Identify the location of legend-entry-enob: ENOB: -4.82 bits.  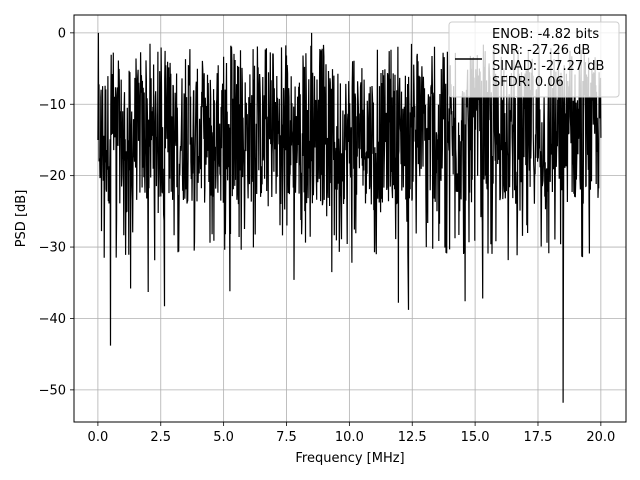
(545, 34).